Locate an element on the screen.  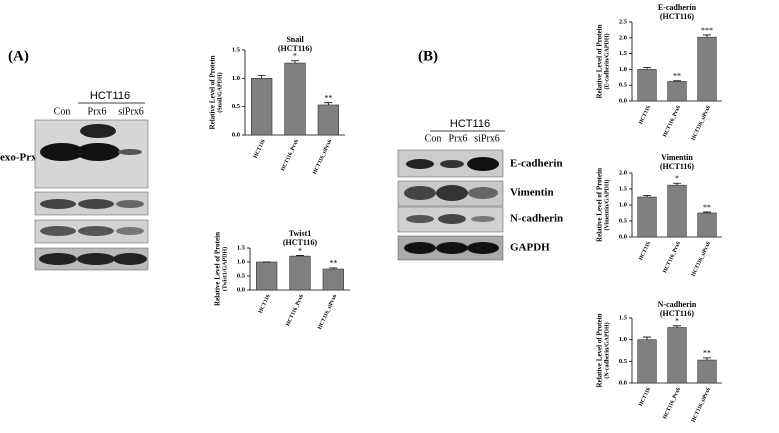
protein-label: E-cadherin is located at coordinates (536, 164).